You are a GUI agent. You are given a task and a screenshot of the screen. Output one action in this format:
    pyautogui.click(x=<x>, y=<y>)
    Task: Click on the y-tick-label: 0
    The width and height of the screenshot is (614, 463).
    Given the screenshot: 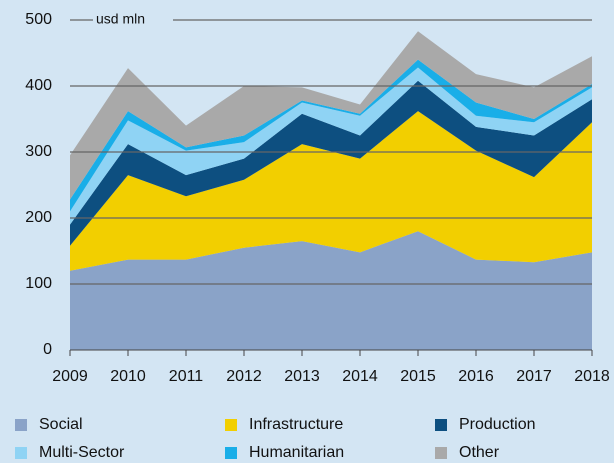 What is the action you would take?
    pyautogui.click(x=47, y=349)
    